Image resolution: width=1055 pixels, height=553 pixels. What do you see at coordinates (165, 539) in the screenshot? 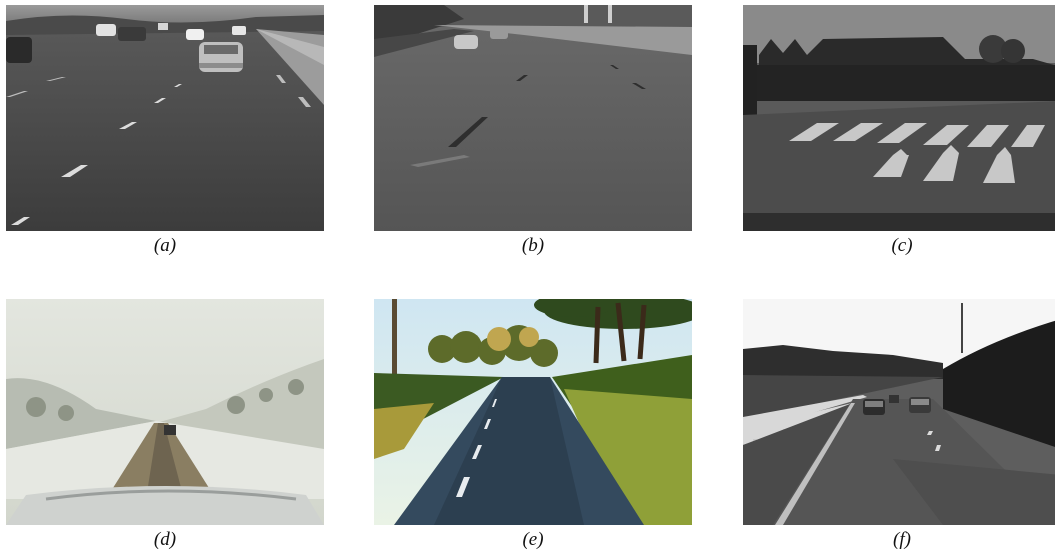
I see `caption-d: (d)` at bounding box center [165, 539].